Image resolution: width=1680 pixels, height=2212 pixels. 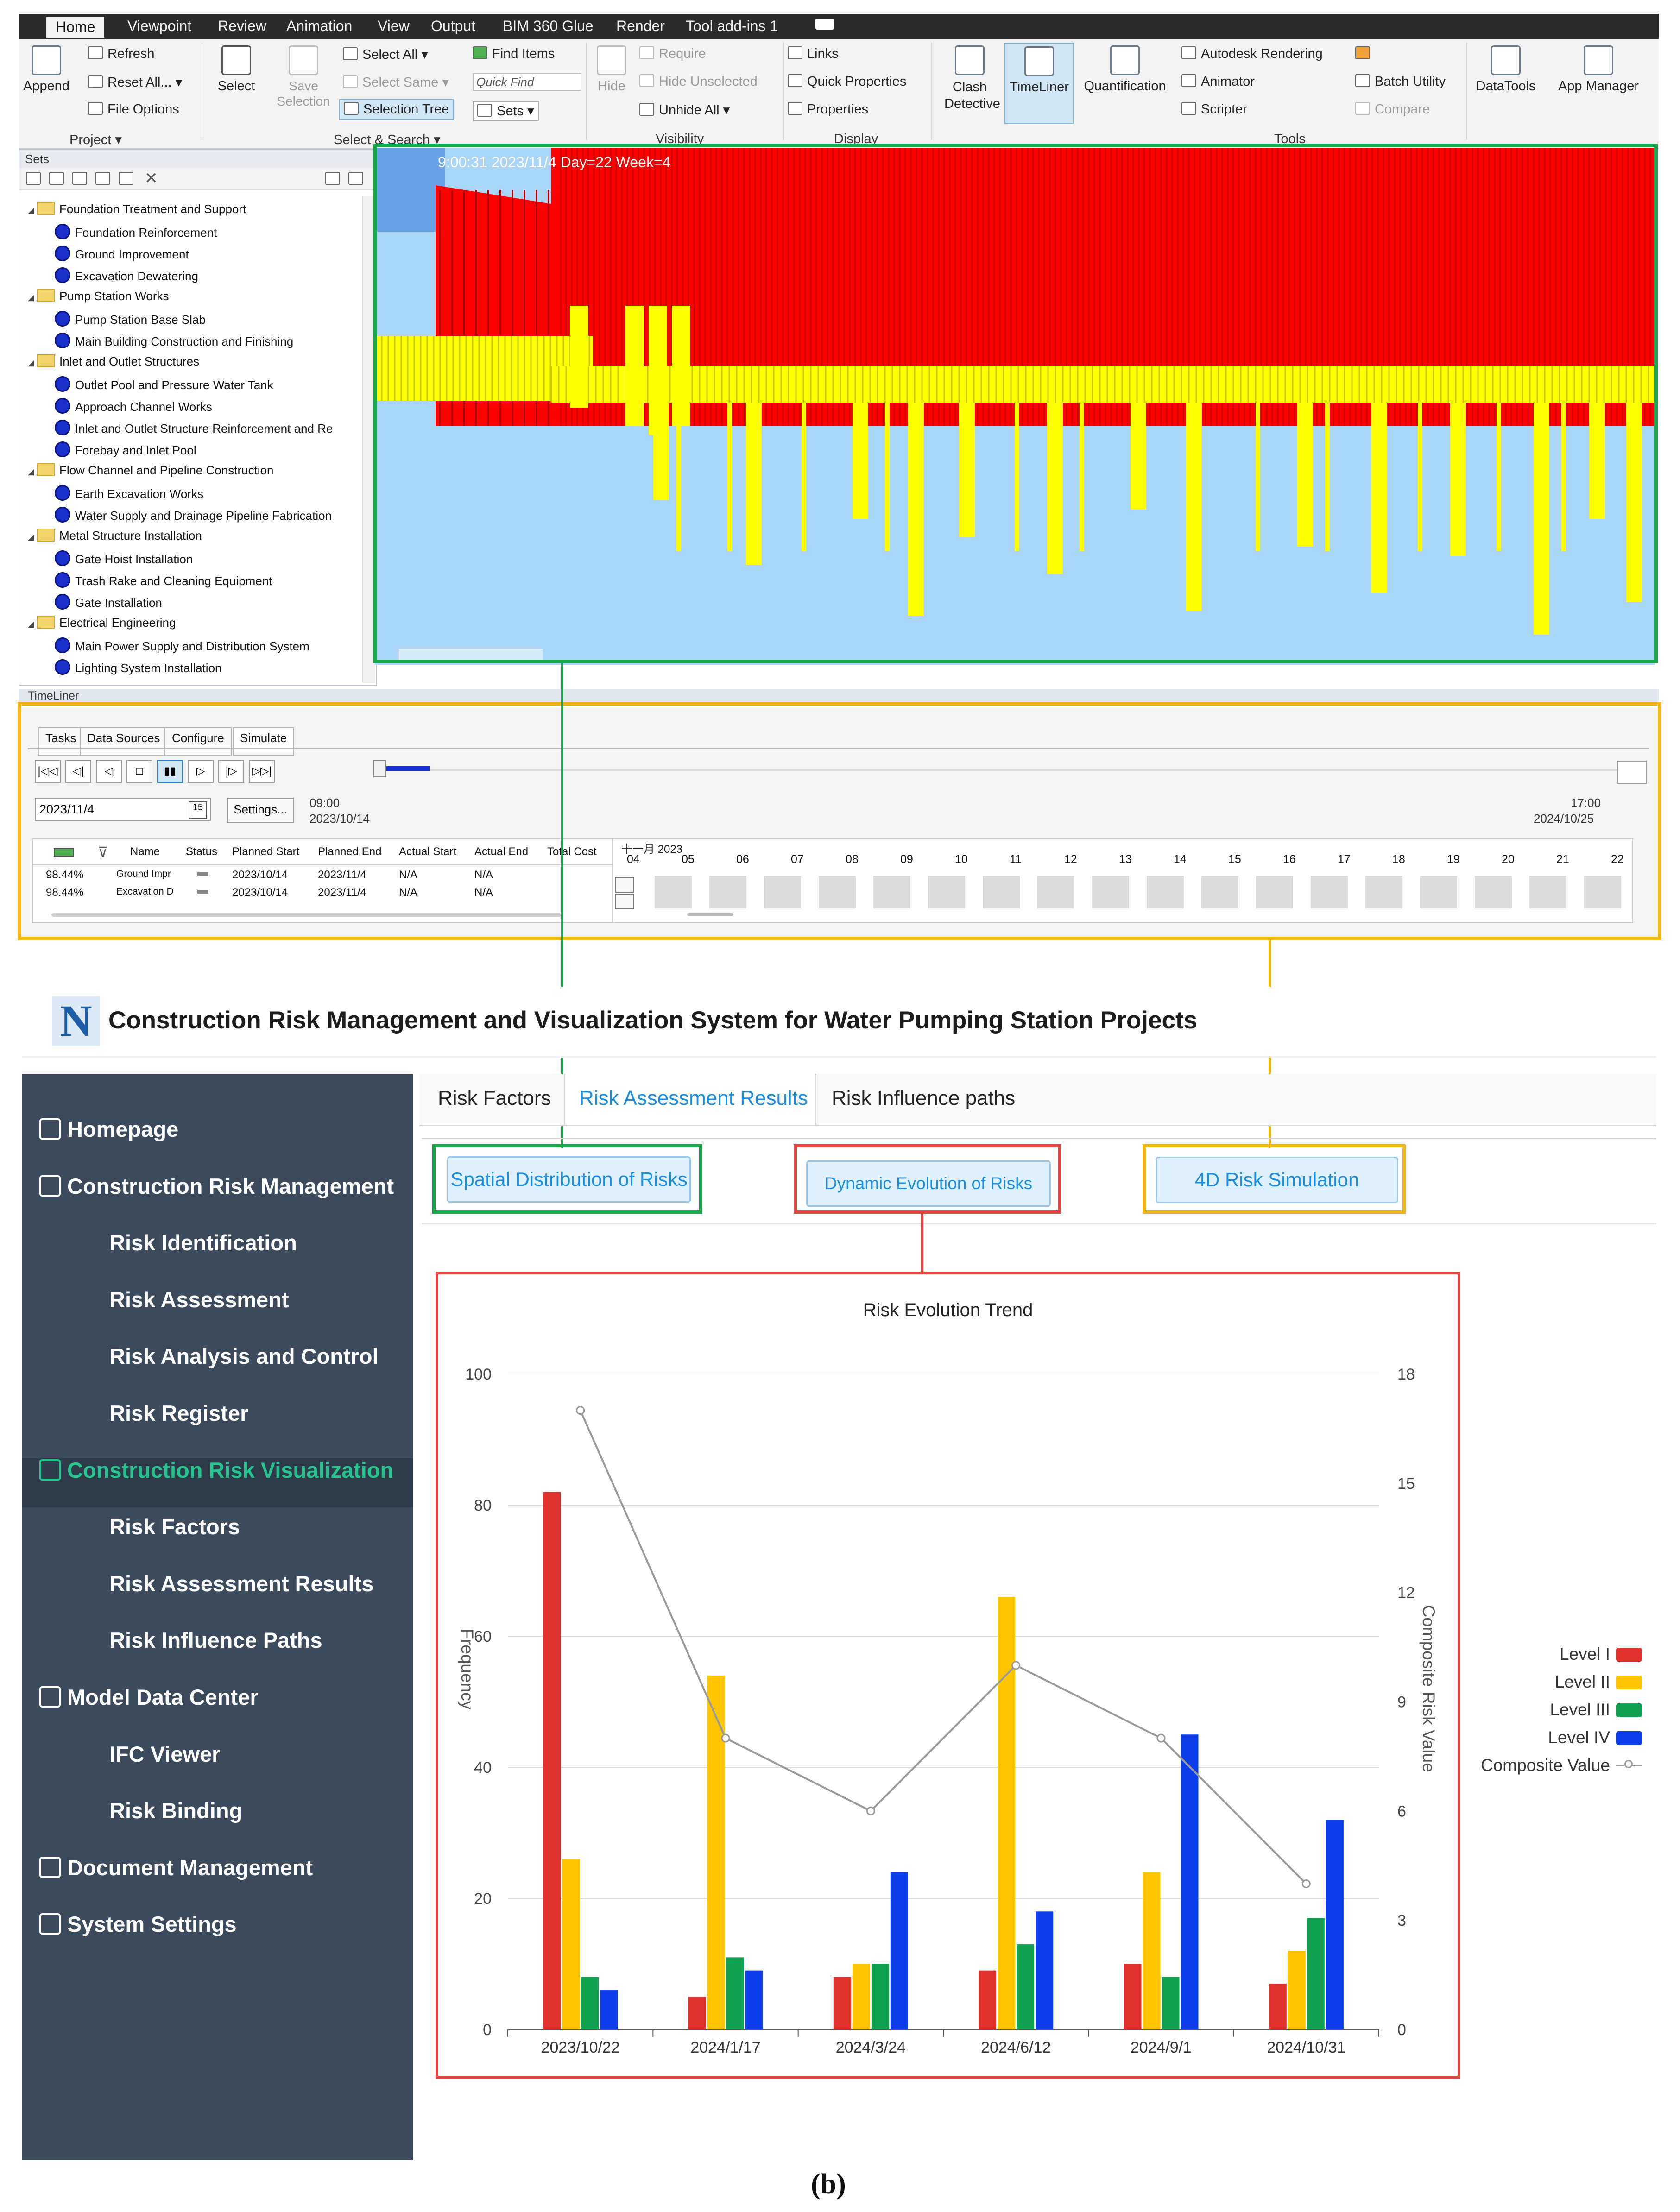 What do you see at coordinates (215, 1640) in the screenshot?
I see `sidebar-item-risk-influence-paths: Risk Influence Paths` at bounding box center [215, 1640].